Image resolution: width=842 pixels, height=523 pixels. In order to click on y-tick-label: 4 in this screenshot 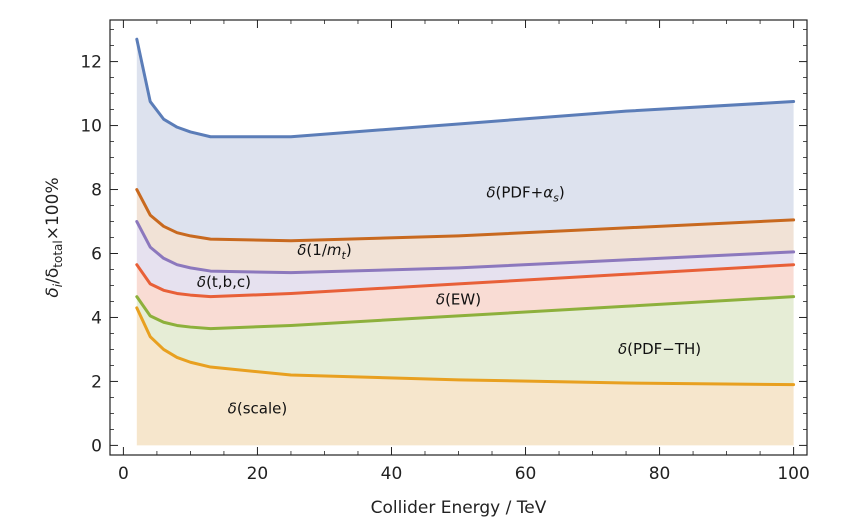, I will do `click(96, 318)`.